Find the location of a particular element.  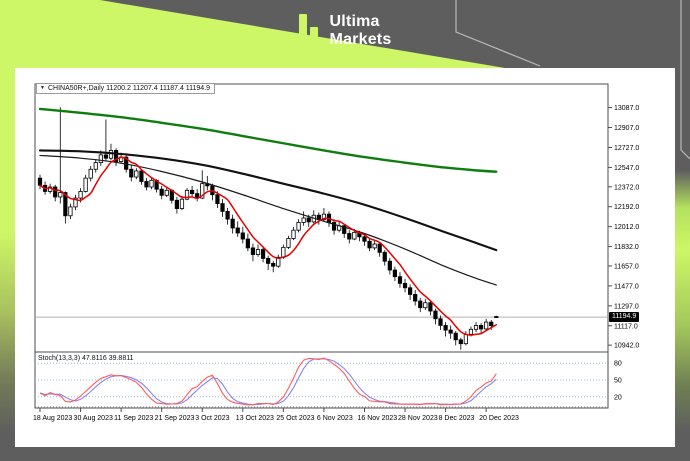

svg-text: 11297.0 is located at coordinates (626, 306).